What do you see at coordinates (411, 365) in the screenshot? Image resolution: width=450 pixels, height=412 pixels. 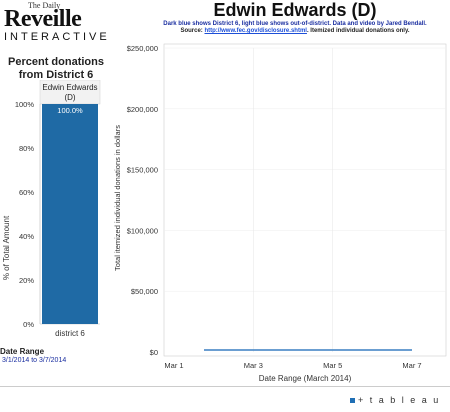 I see `x-tick-label: Mar 7` at bounding box center [411, 365].